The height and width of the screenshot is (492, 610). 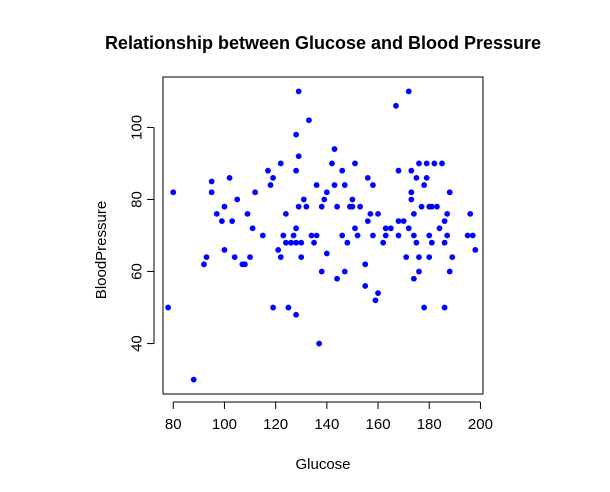 I want to click on x-tick-label: 120, so click(x=275, y=424).